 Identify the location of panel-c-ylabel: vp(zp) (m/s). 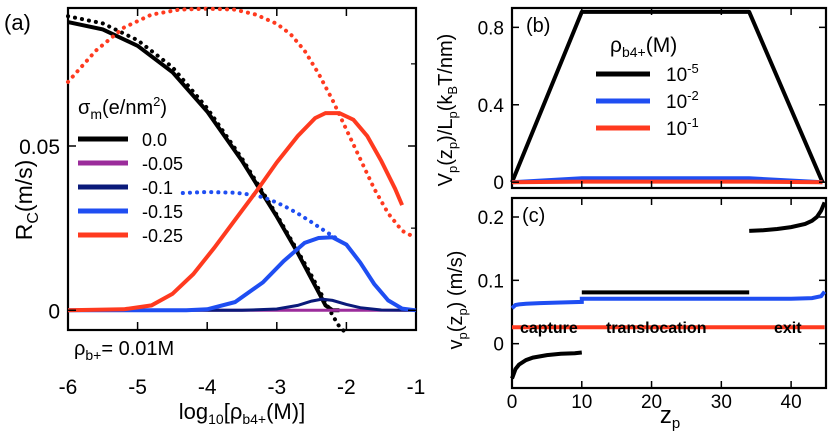
(457, 300).